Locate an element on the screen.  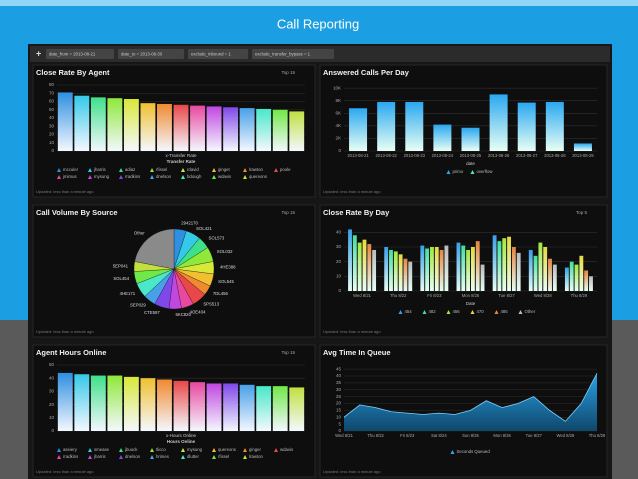
x-tick-label: Fri 8/23 is located at coordinates (407, 435).